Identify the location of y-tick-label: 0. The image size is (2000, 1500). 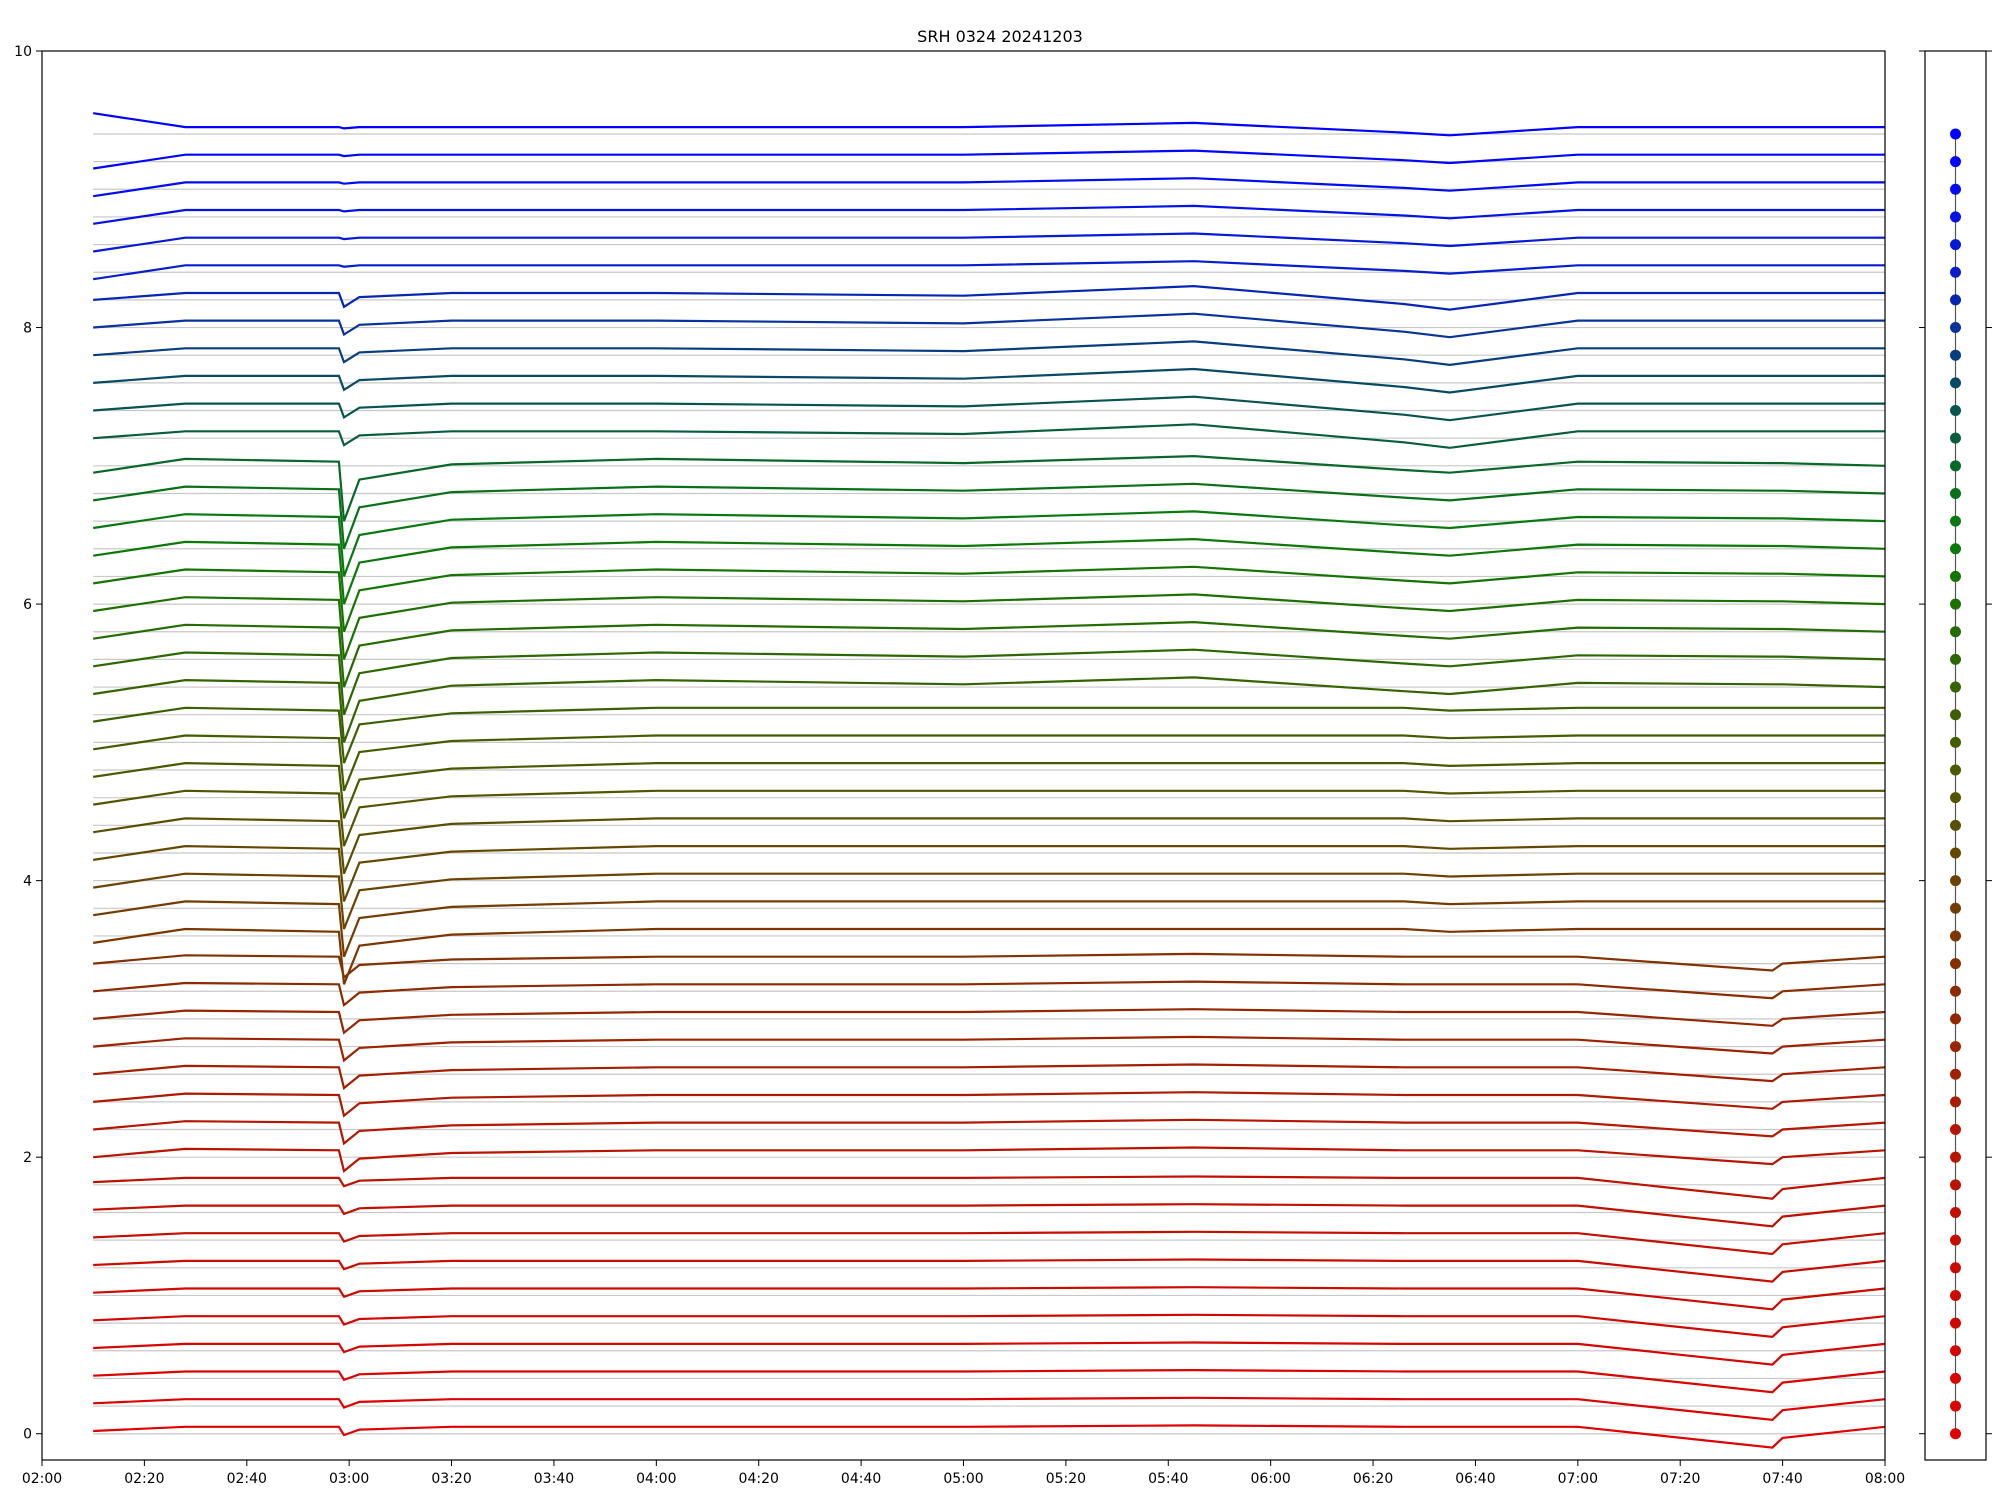
(27, 1435).